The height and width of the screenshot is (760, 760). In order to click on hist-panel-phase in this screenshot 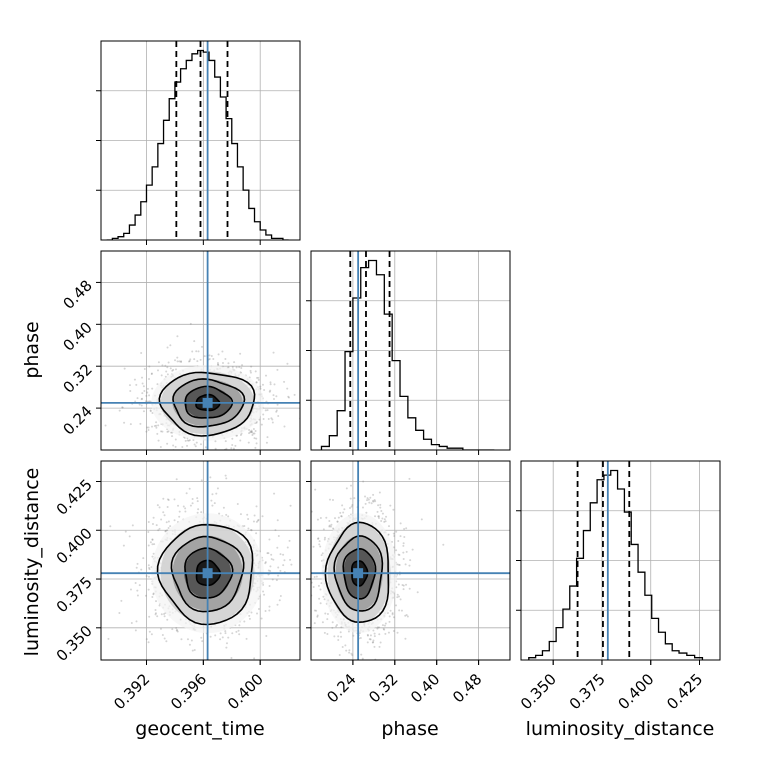, I will do `click(408, 352)`.